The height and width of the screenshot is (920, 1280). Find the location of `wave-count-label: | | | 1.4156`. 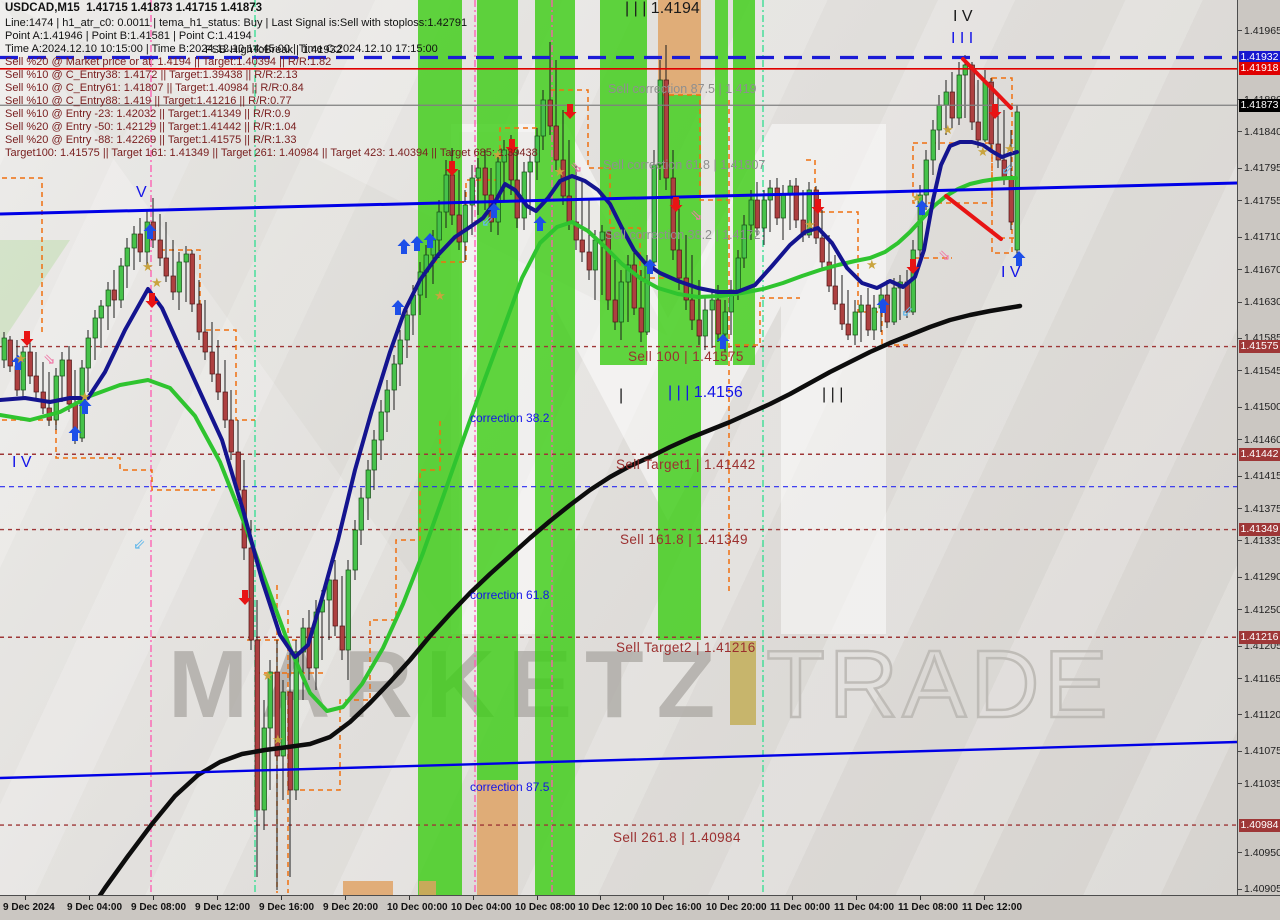

wave-count-label: | | | 1.4156 is located at coordinates (705, 392).